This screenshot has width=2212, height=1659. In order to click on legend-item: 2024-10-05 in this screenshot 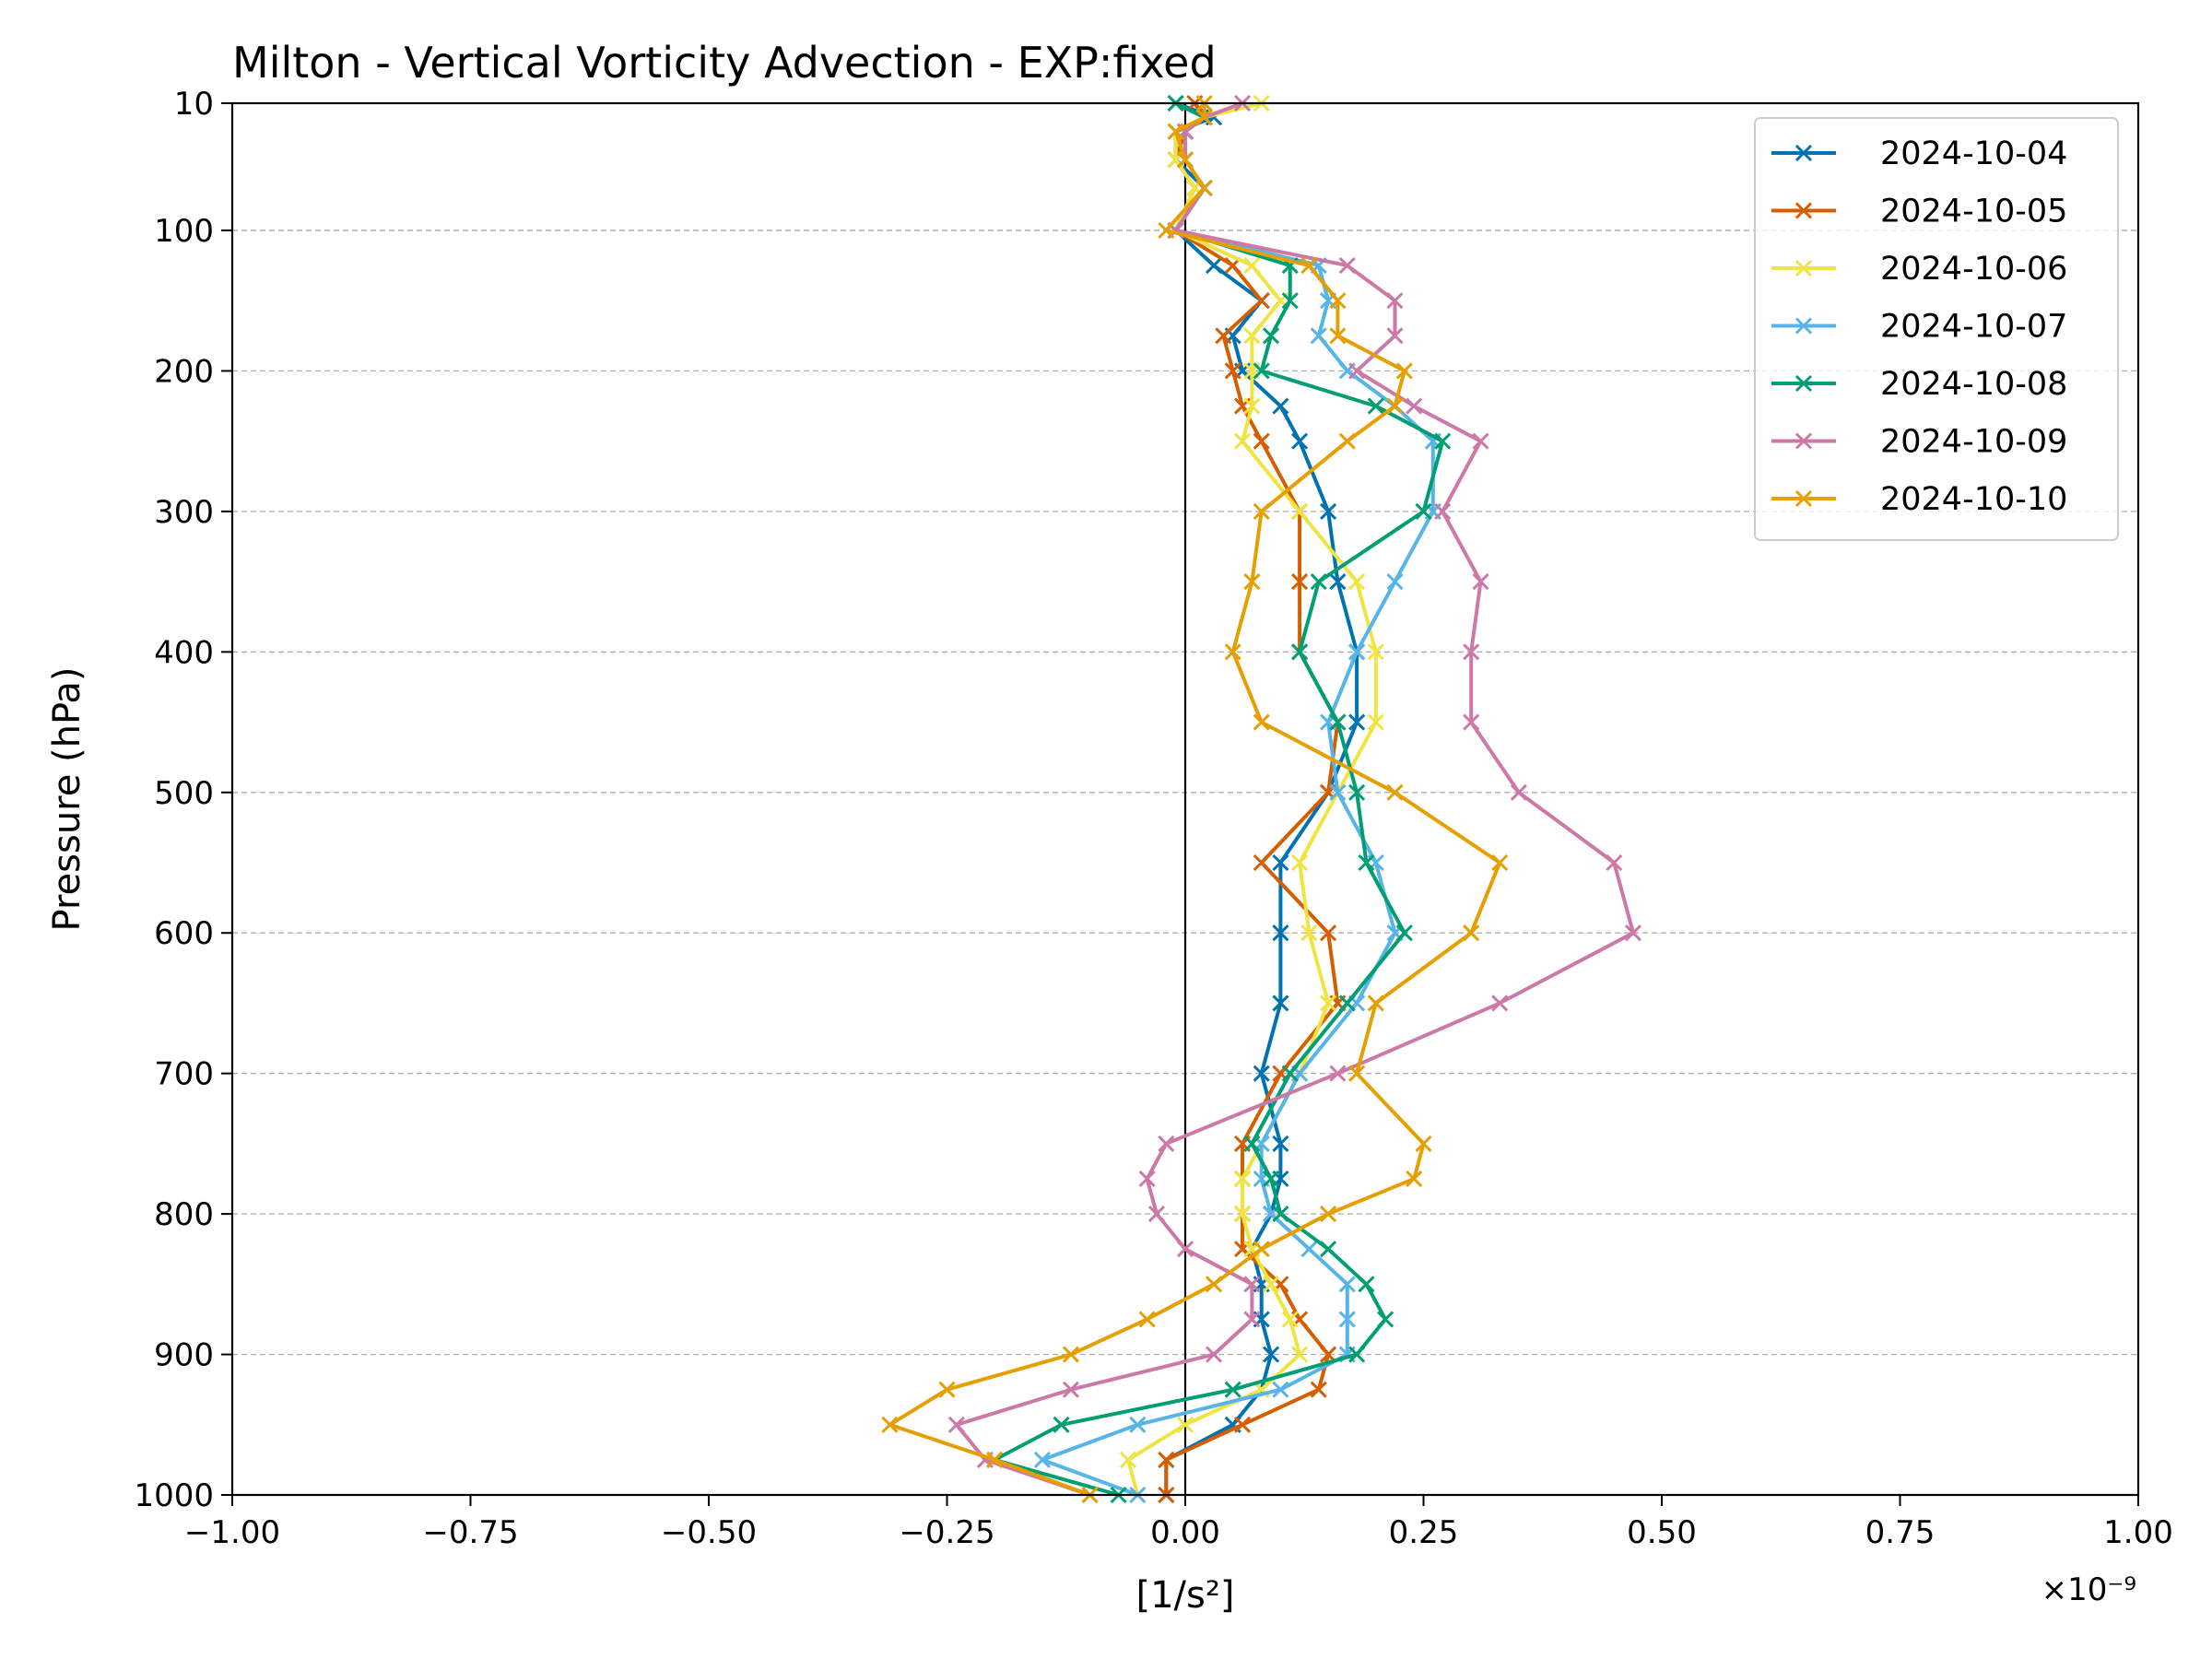, I will do `click(1919, 212)`.